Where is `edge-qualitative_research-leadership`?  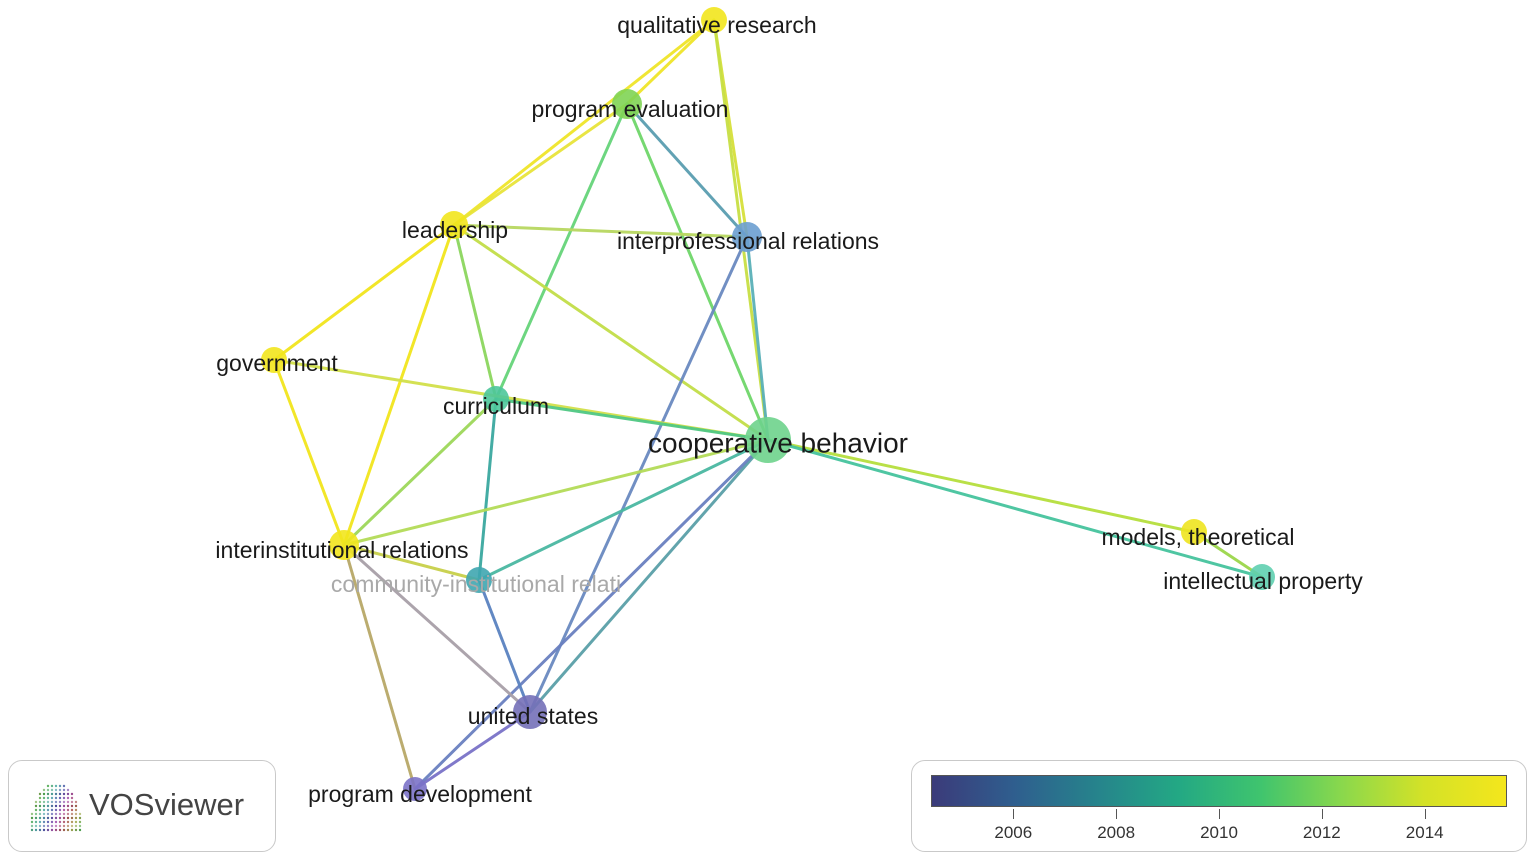 edge-qualitative_research-leadership is located at coordinates (584, 122).